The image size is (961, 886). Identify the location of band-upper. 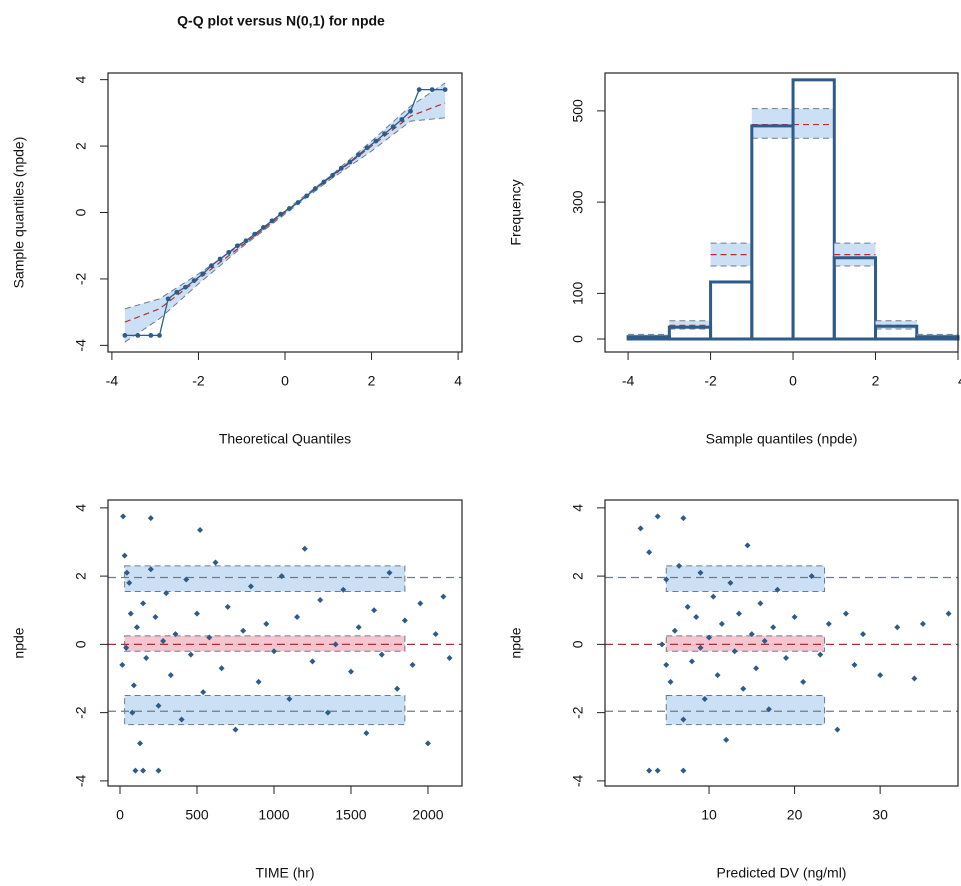
(285, 196).